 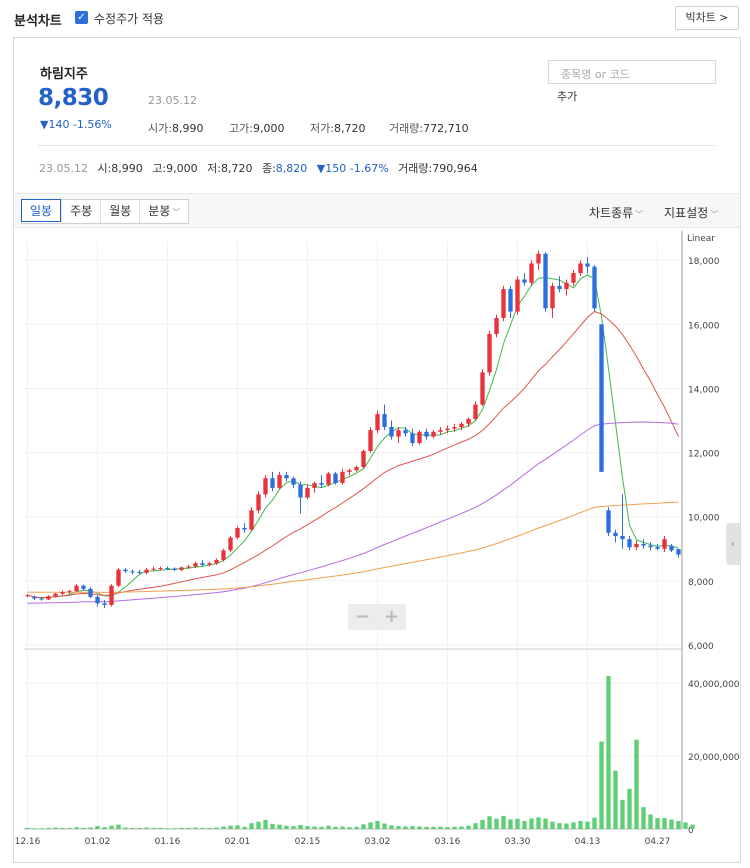 I want to click on price-tick-label: 10,000, so click(x=704, y=519).